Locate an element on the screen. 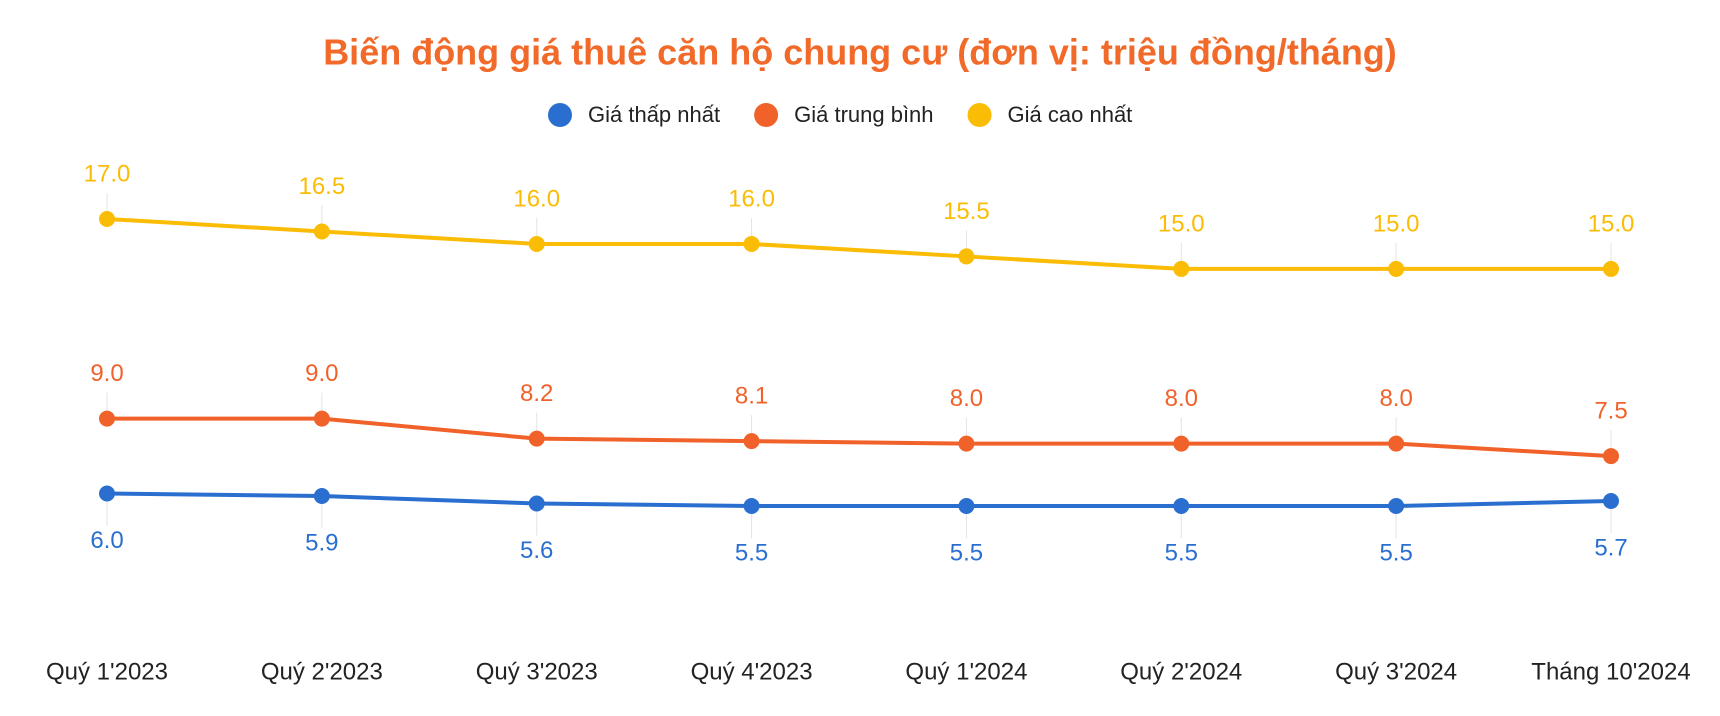 This screenshot has height=716, width=1720. data-label: 16.5 is located at coordinates (321, 186).